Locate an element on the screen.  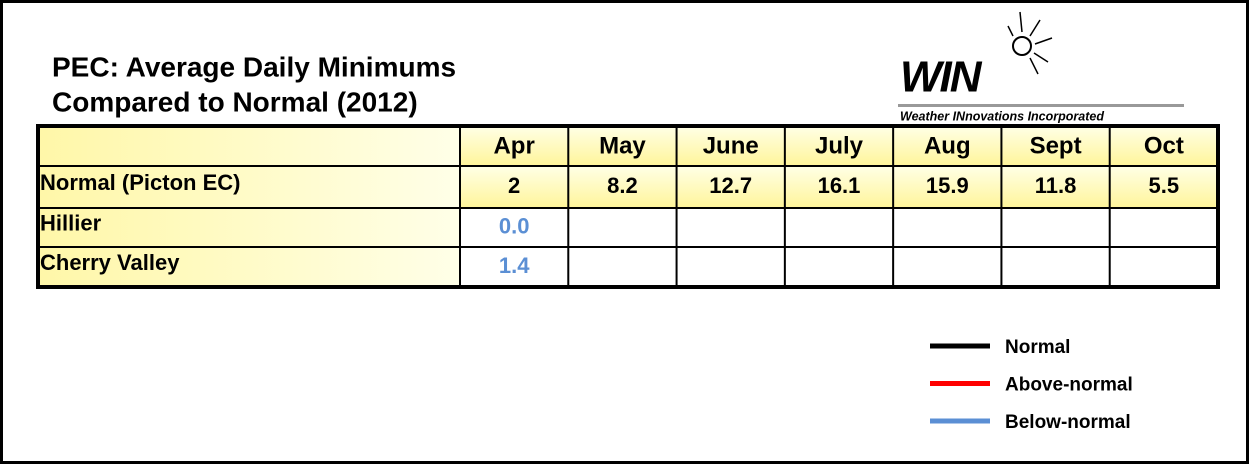
value: 16.1 is located at coordinates (839, 185).